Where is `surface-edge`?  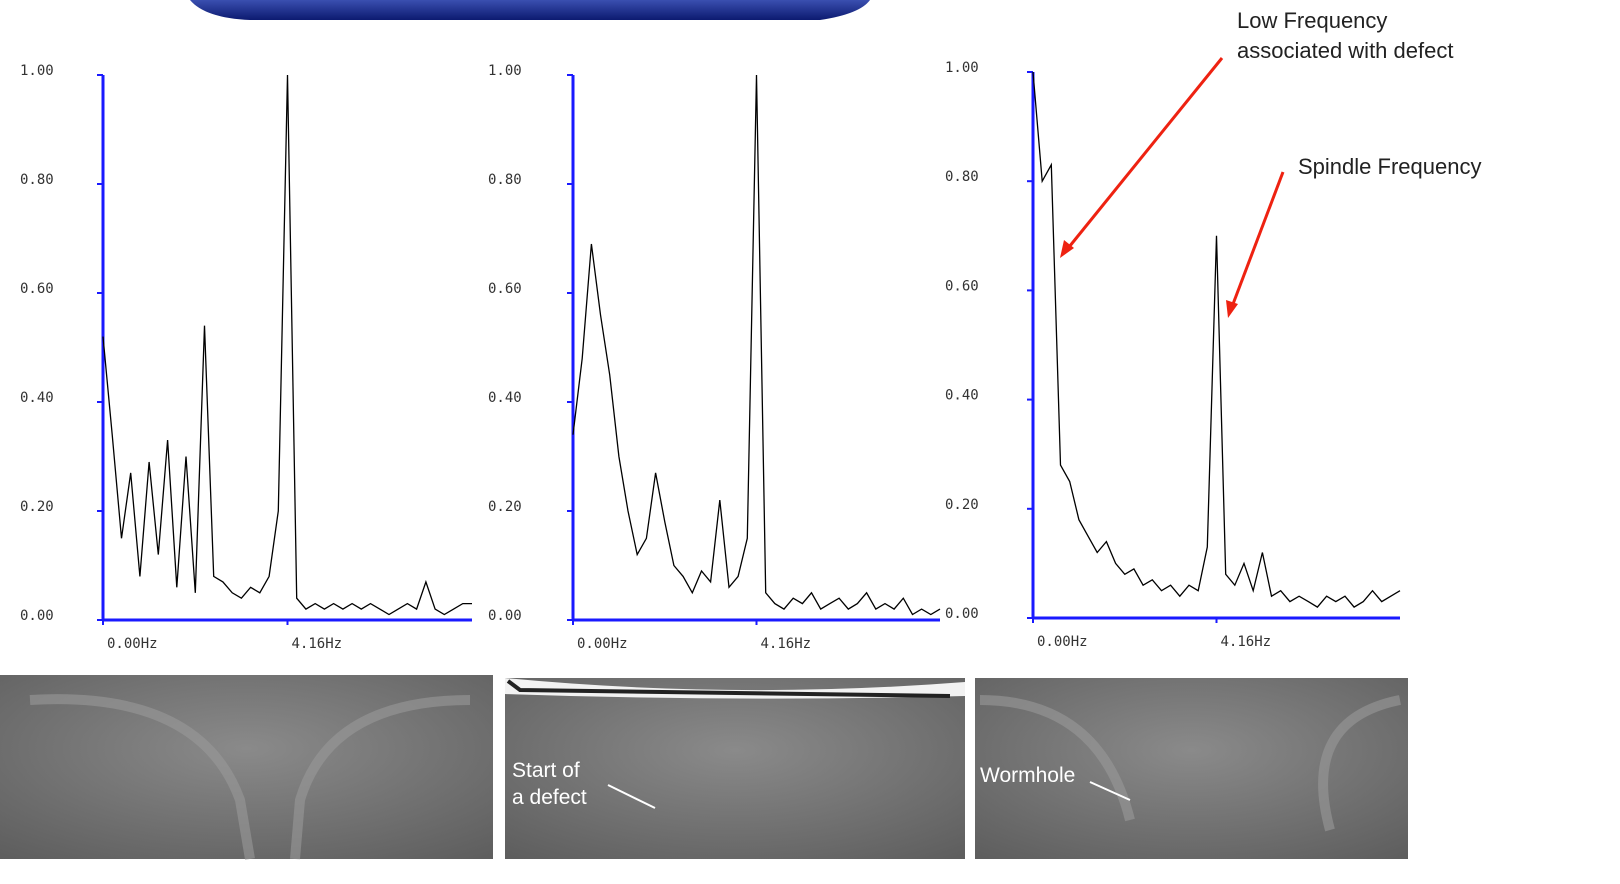 surface-edge is located at coordinates (728, 688).